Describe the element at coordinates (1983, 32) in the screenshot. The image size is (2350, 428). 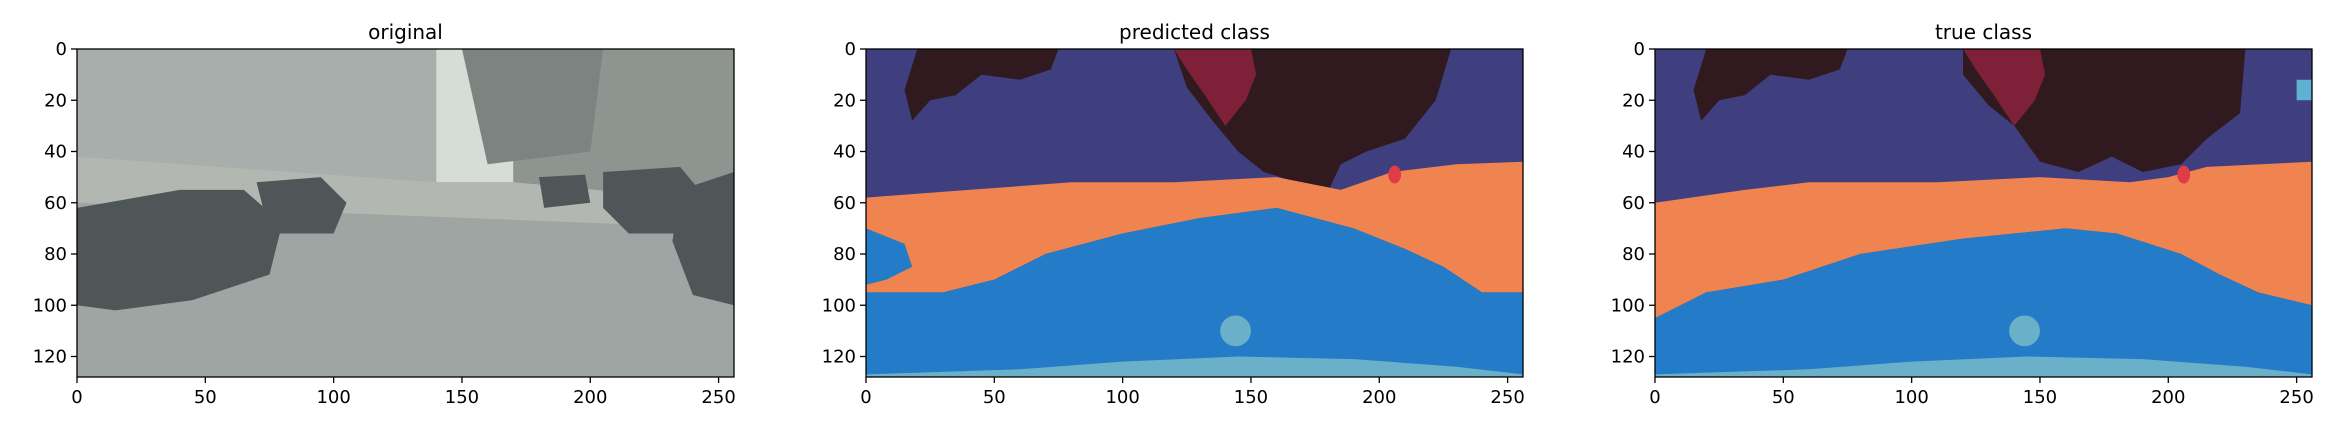
I see `panel-title: true class` at that location.